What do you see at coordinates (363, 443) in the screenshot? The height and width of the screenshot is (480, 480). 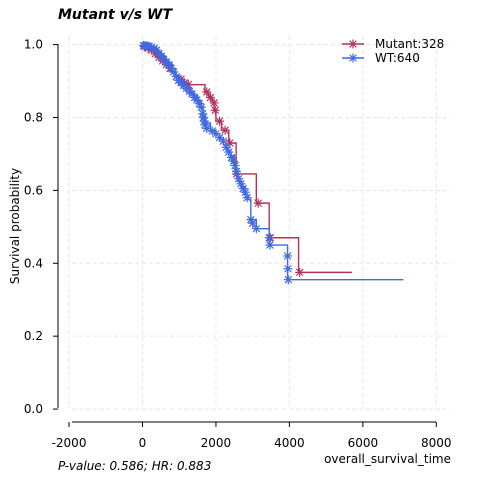 I see `x-tick-label: 6000` at bounding box center [363, 443].